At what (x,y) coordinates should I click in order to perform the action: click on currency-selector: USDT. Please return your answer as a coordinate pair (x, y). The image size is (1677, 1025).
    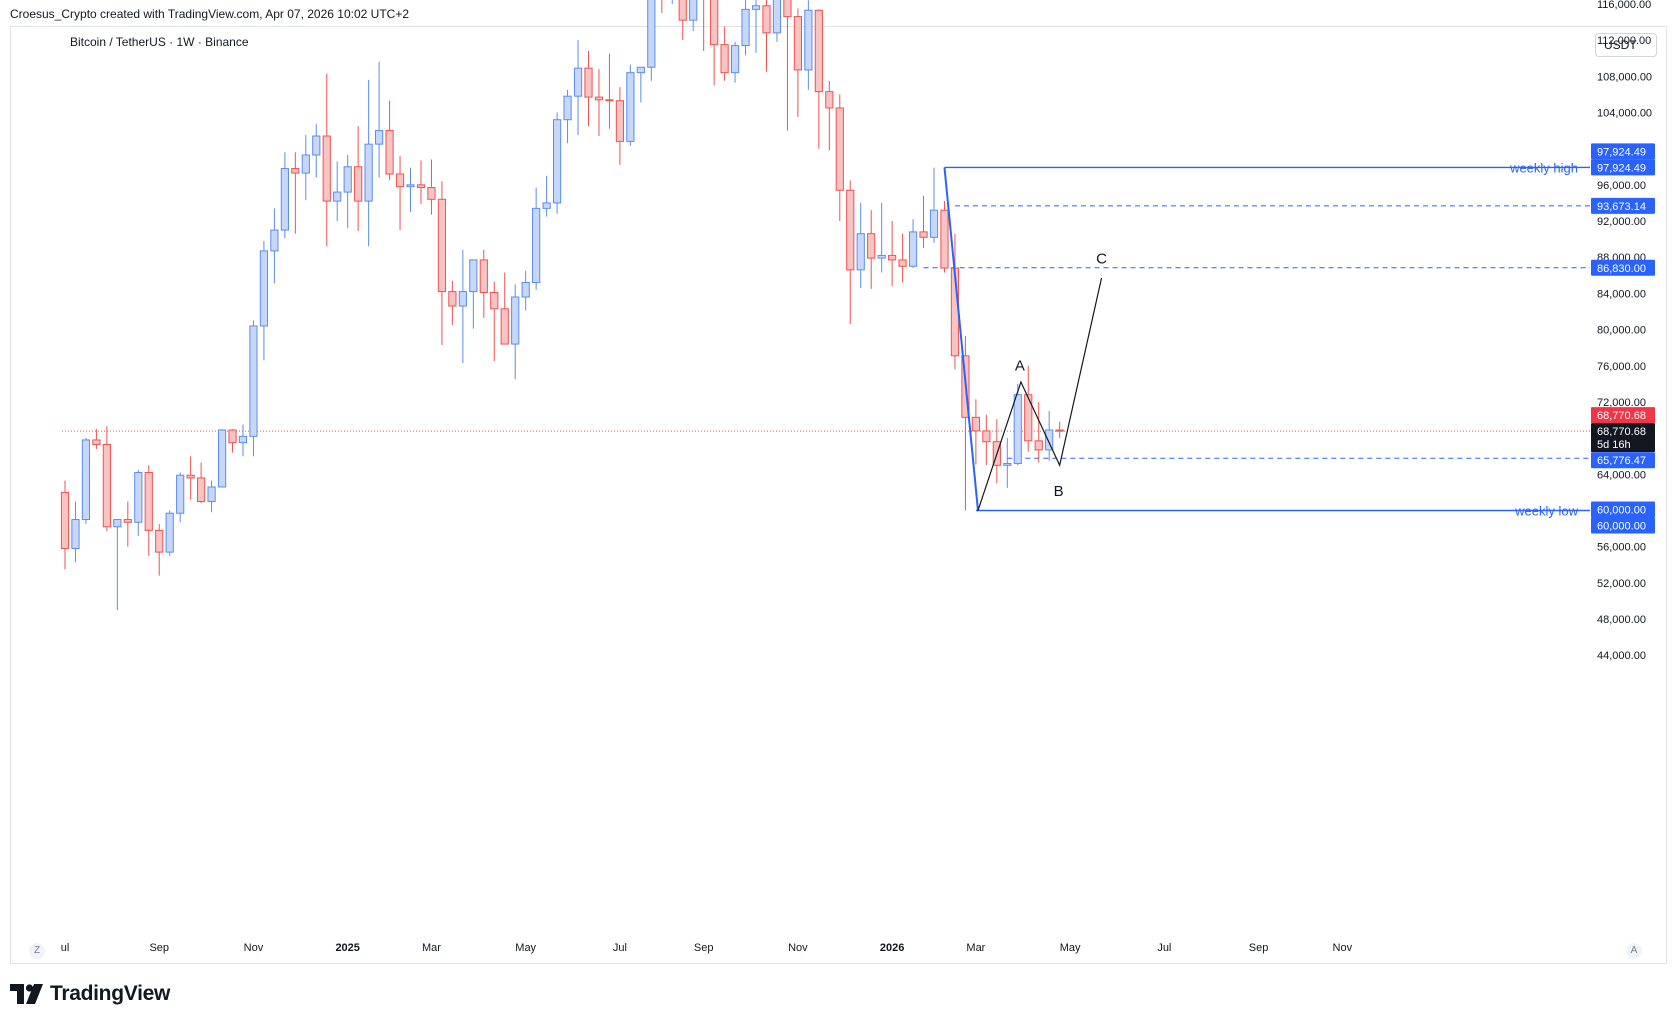
    Looking at the image, I should click on (1626, 45).